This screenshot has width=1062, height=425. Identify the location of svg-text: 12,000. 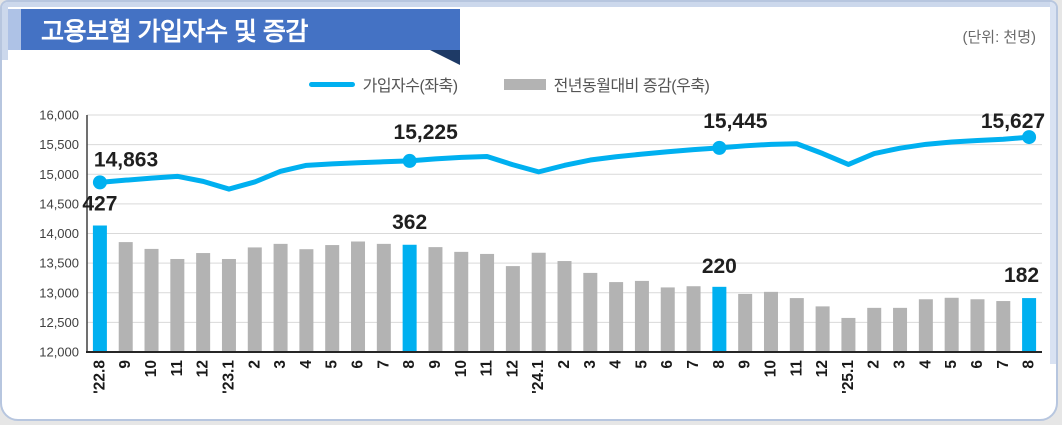
(59, 352).